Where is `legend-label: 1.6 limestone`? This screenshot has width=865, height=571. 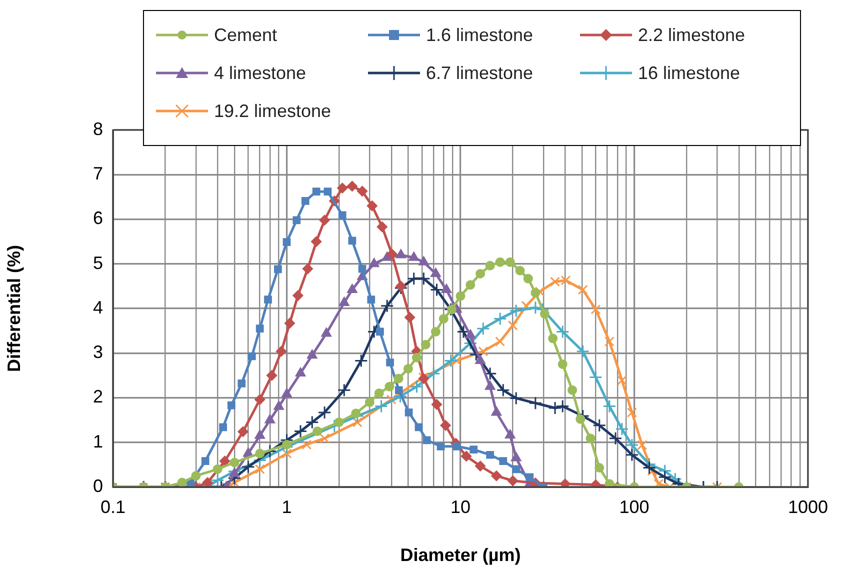
legend-label: 1.6 limestone is located at coordinates (480, 35).